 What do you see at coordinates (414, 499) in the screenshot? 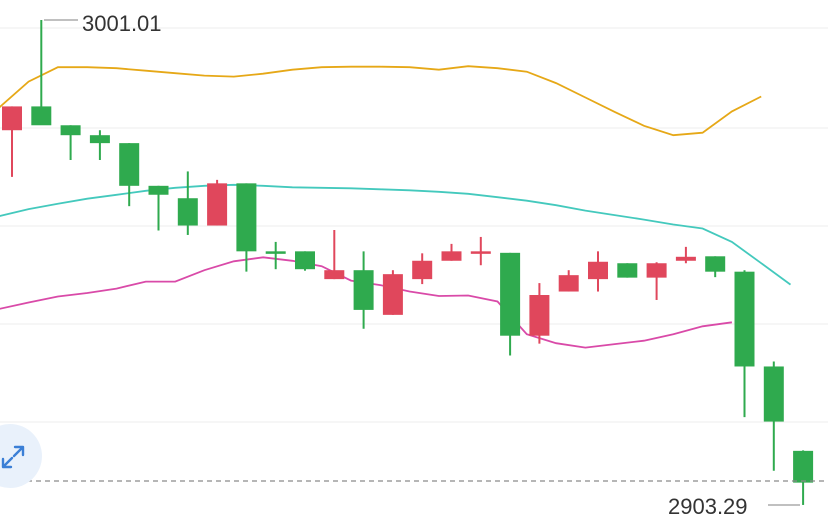
I see `low-marker: 2903.29` at bounding box center [414, 499].